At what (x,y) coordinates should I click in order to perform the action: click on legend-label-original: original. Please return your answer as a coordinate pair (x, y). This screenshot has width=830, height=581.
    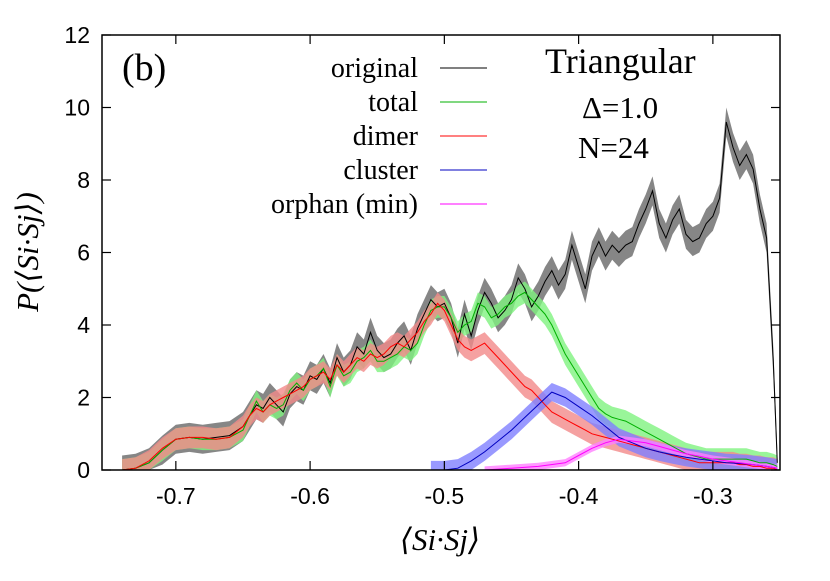
    Looking at the image, I should click on (374, 68).